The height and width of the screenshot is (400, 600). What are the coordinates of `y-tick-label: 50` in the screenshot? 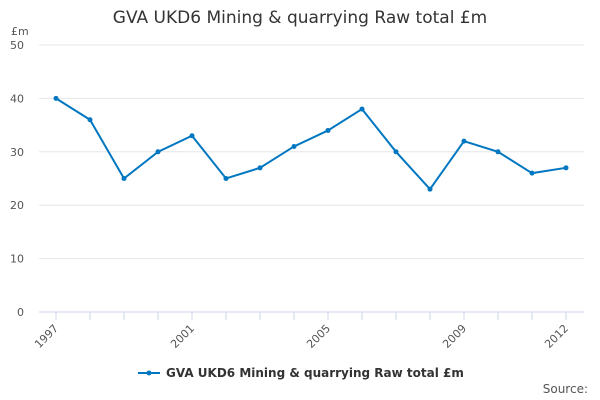 It's located at (17, 45).